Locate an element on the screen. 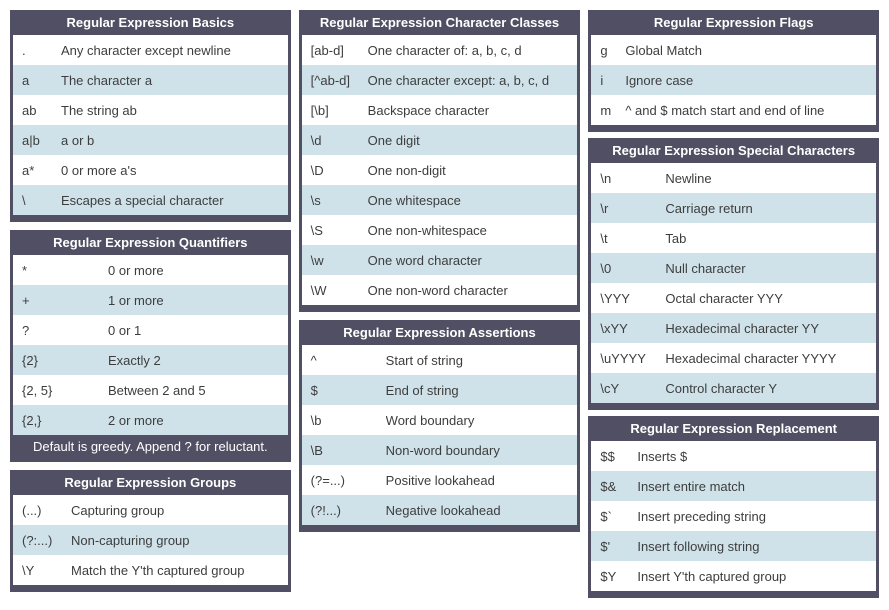  table-row: \0 Null character is located at coordinates (733, 268).